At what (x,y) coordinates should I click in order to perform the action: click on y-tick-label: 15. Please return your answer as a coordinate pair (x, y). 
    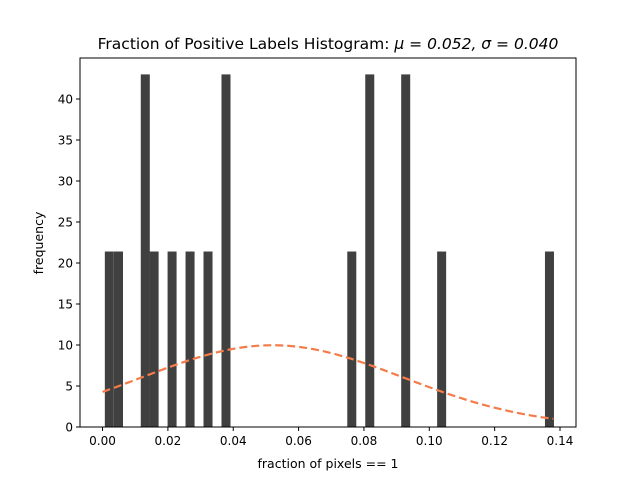
    Looking at the image, I should click on (65, 304).